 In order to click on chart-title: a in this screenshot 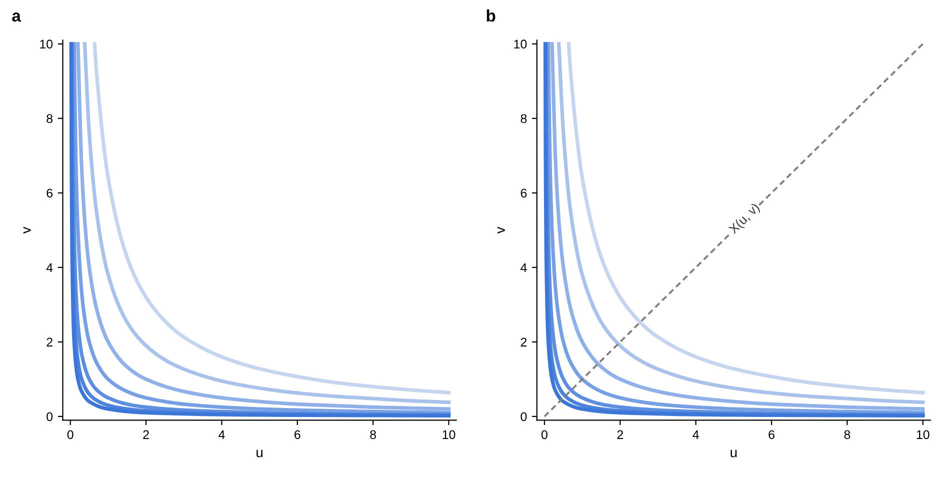, I will do `click(16, 17)`.